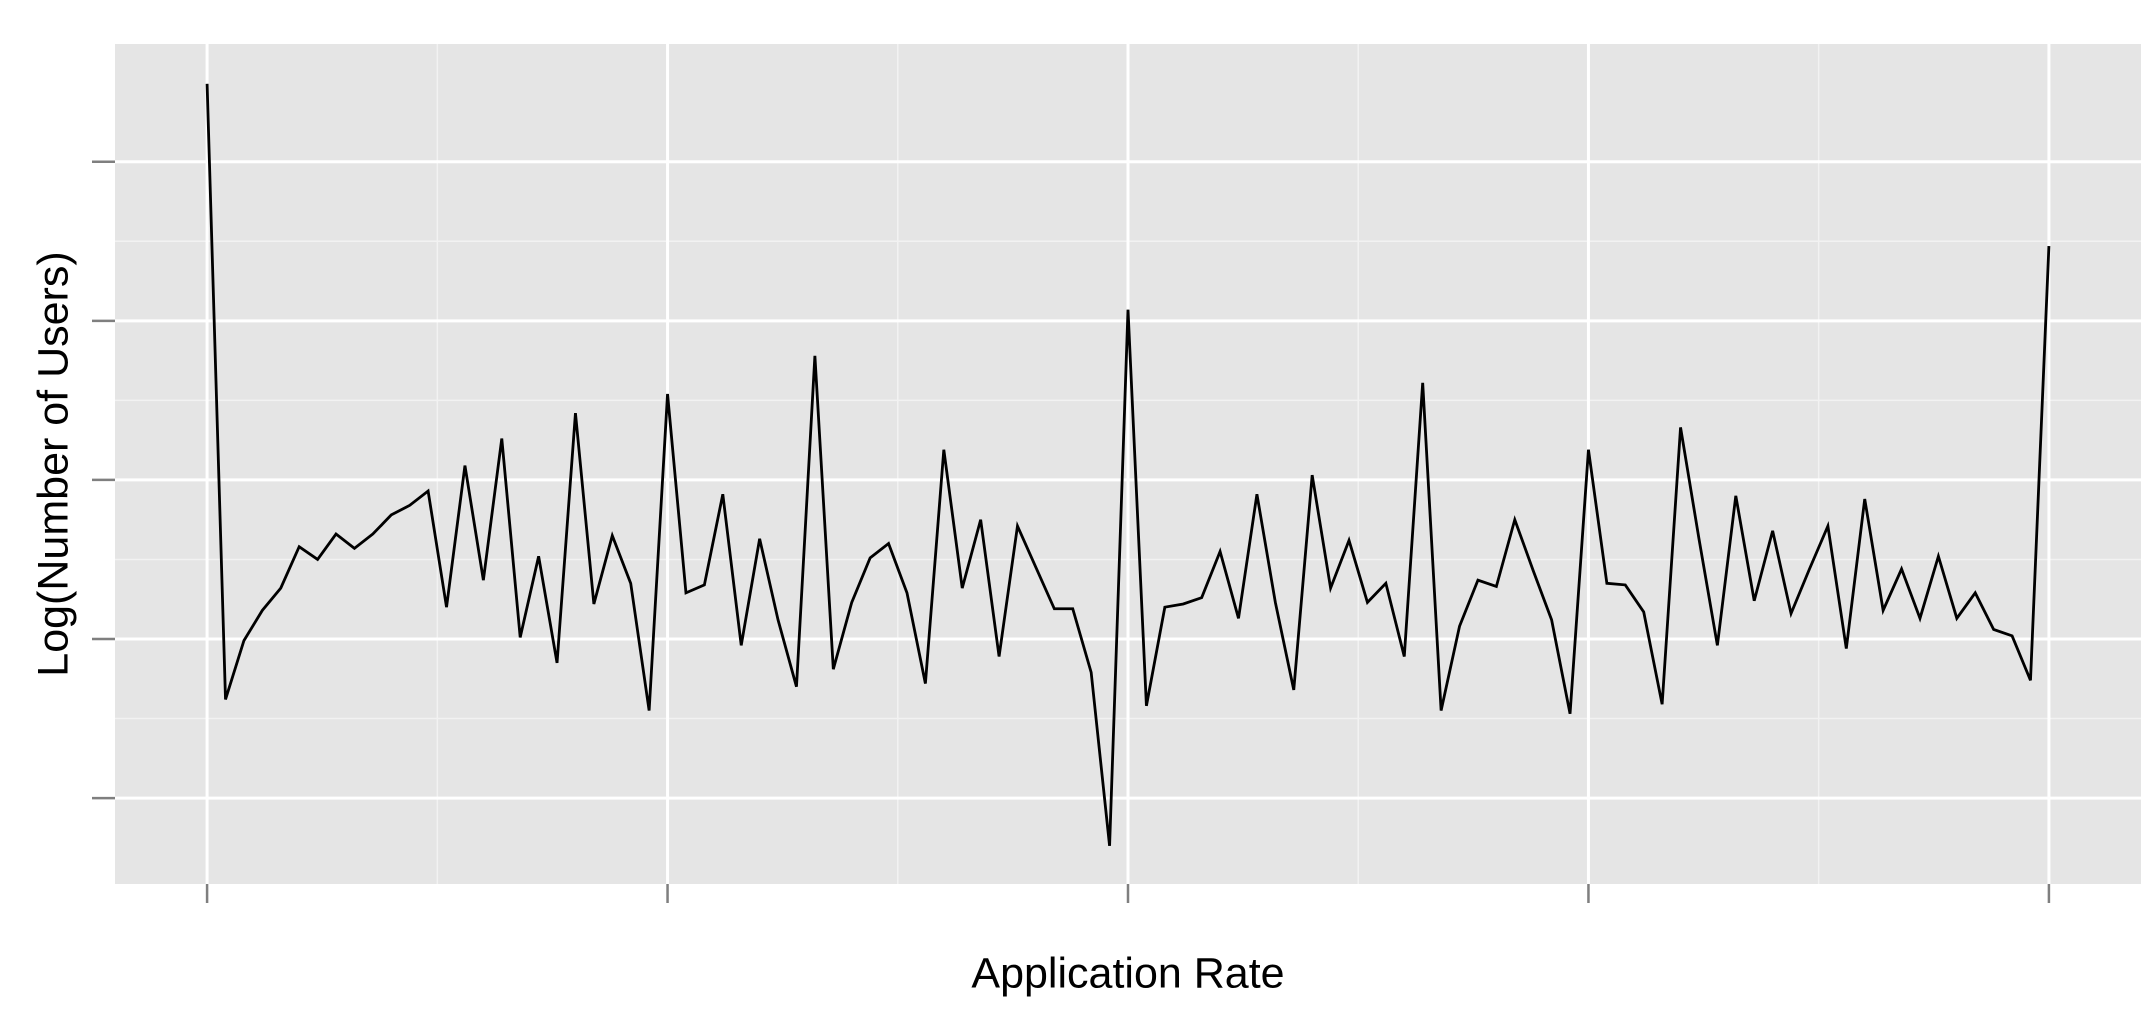 This screenshot has height=1018, width=2154. What do you see at coordinates (53, 463) in the screenshot?
I see `y-axis-title: Log(Number of Users)` at bounding box center [53, 463].